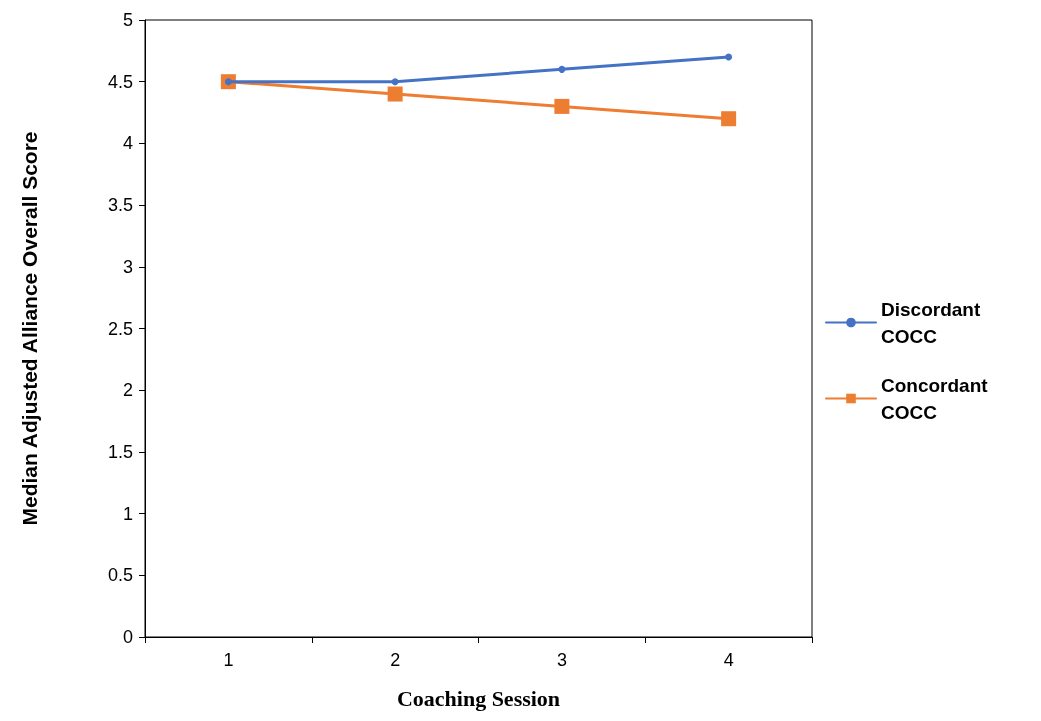 The height and width of the screenshot is (721, 1041). Describe the element at coordinates (127, 143) in the screenshot. I see `y-tick-label: 4` at that location.